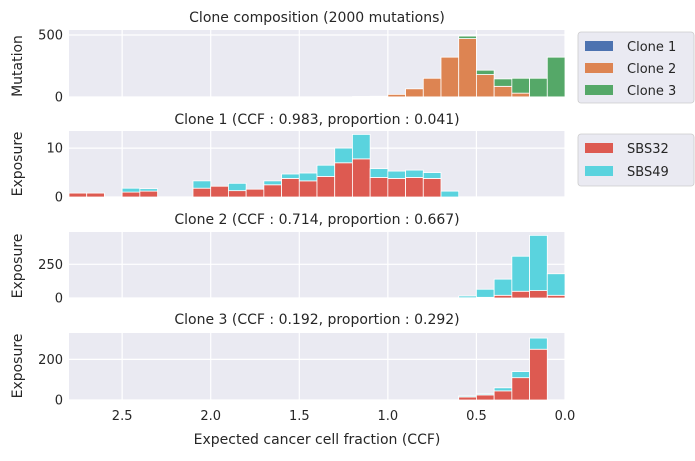  I want to click on y-tick-label: 500, so click(50, 35).